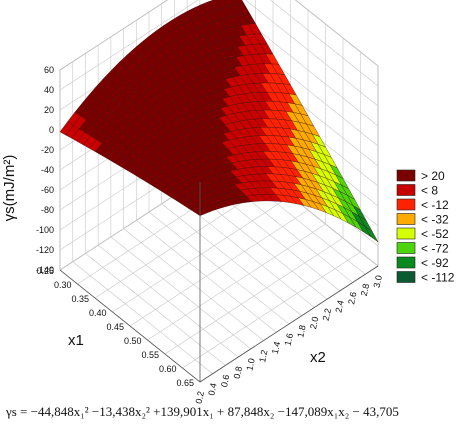 The height and width of the screenshot is (429, 459). What do you see at coordinates (435, 249) in the screenshot?
I see `legend-label: < -72` at bounding box center [435, 249].